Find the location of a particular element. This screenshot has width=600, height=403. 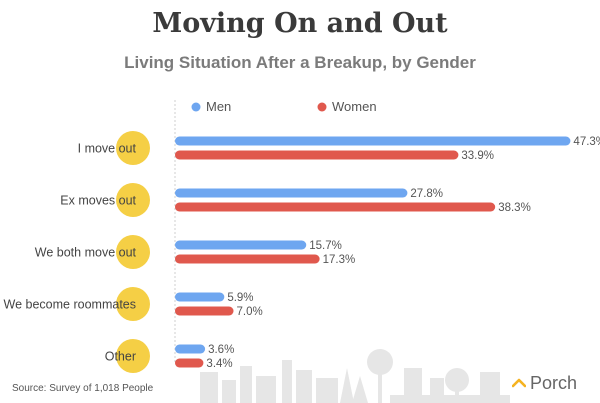

source-note: Source: Survey of 1,018 People is located at coordinates (83, 388).